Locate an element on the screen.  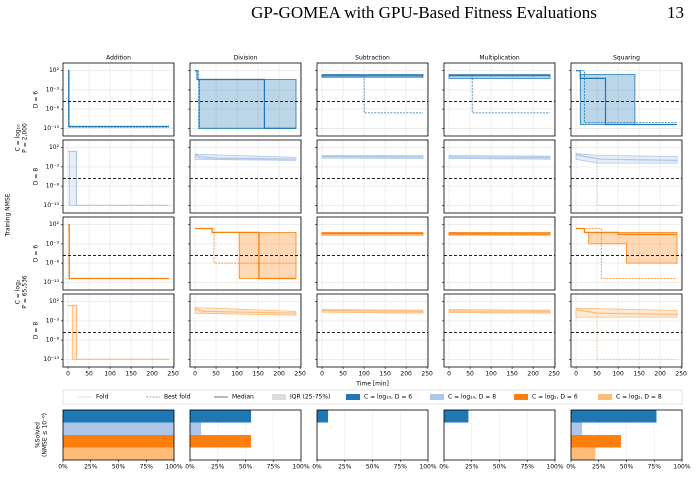
group-label: C = log₁₀ is located at coordinates (18, 138).